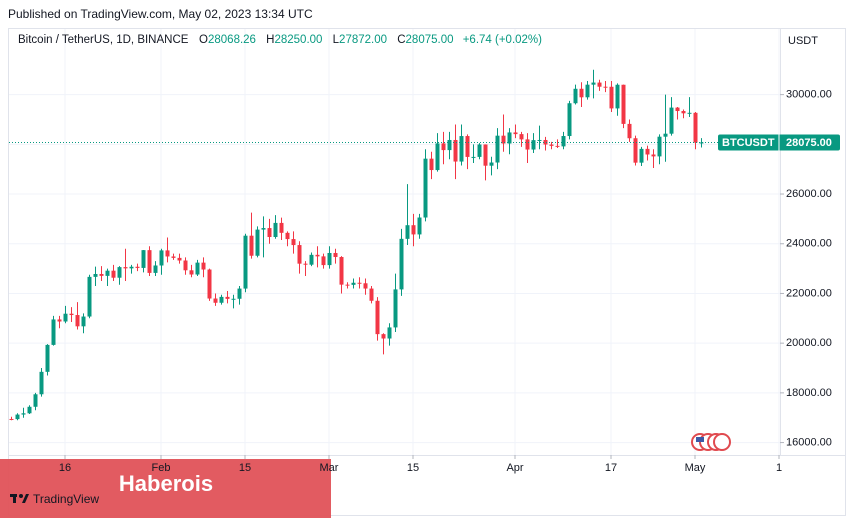 This screenshot has width=854, height=518. What do you see at coordinates (809, 143) in the screenshot?
I see `price-label-value: 28075.00` at bounding box center [809, 143].